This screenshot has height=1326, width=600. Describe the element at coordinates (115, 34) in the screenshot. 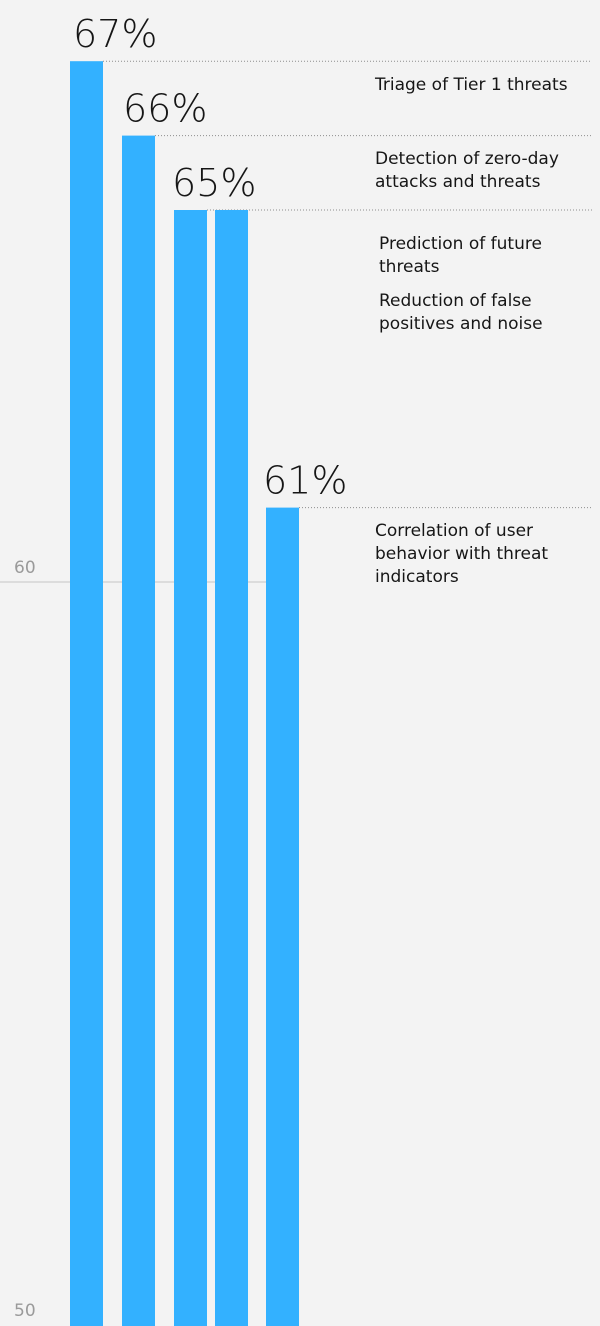

I see `value-label: 67%` at that location.